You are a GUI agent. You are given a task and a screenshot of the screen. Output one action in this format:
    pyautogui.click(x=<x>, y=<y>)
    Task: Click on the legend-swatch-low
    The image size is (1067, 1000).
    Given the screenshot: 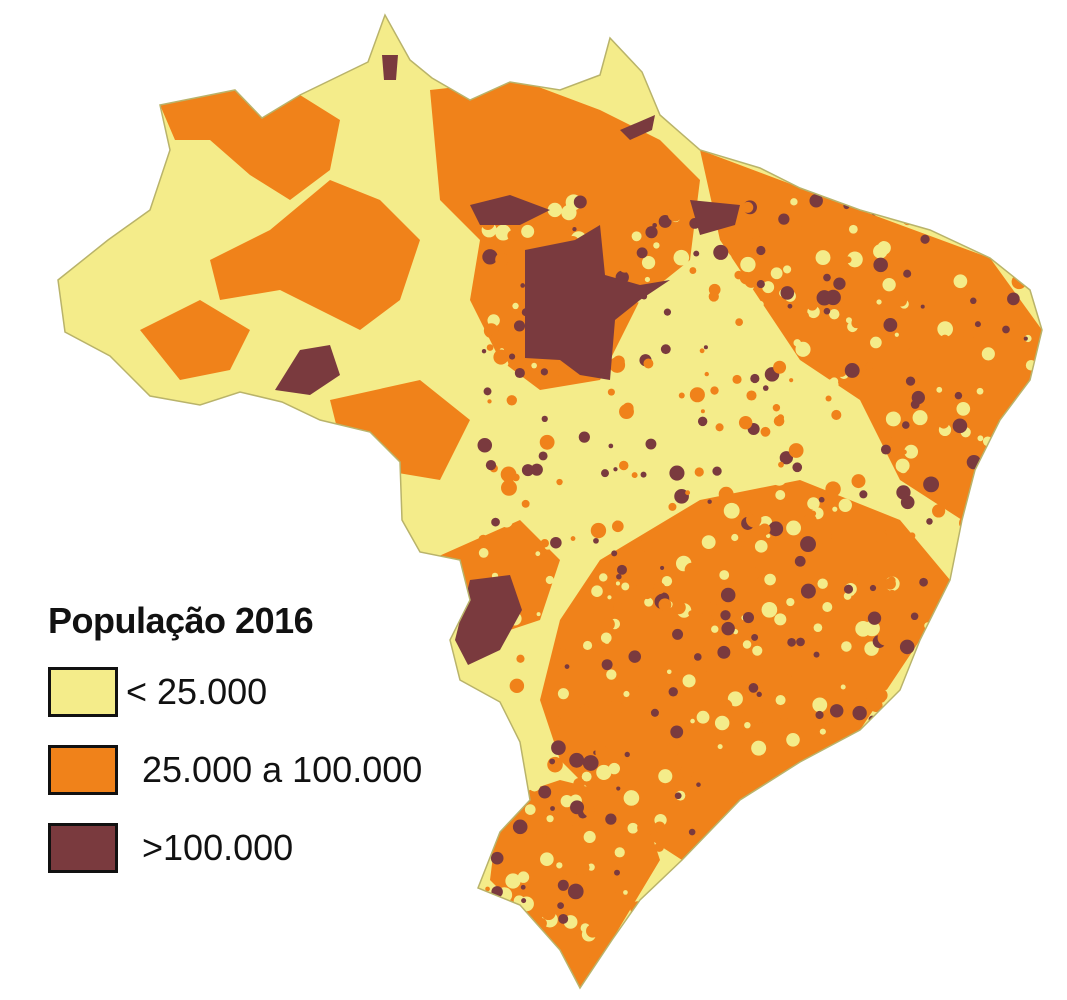 What is the action you would take?
    pyautogui.click(x=83, y=692)
    